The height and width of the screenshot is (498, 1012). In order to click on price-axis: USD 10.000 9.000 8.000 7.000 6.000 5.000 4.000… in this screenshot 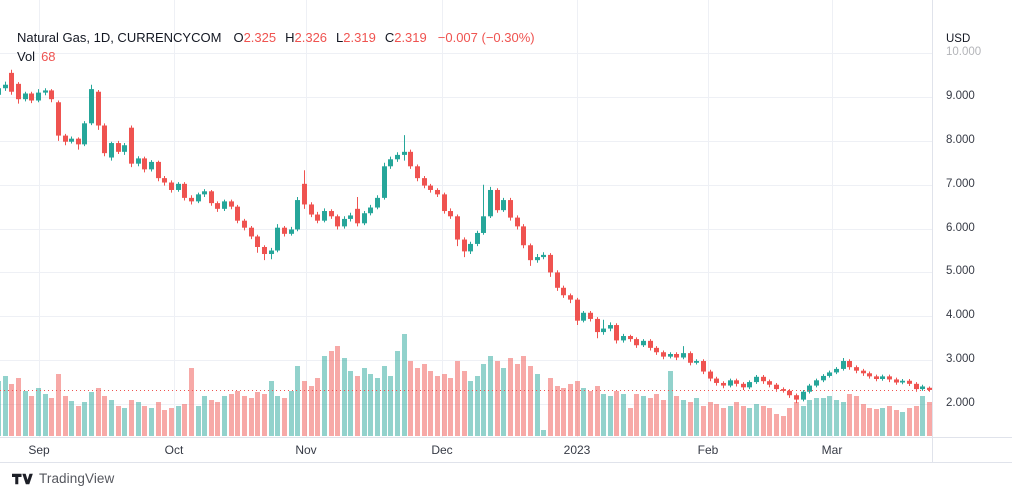, I will do `click(972, 231)`.